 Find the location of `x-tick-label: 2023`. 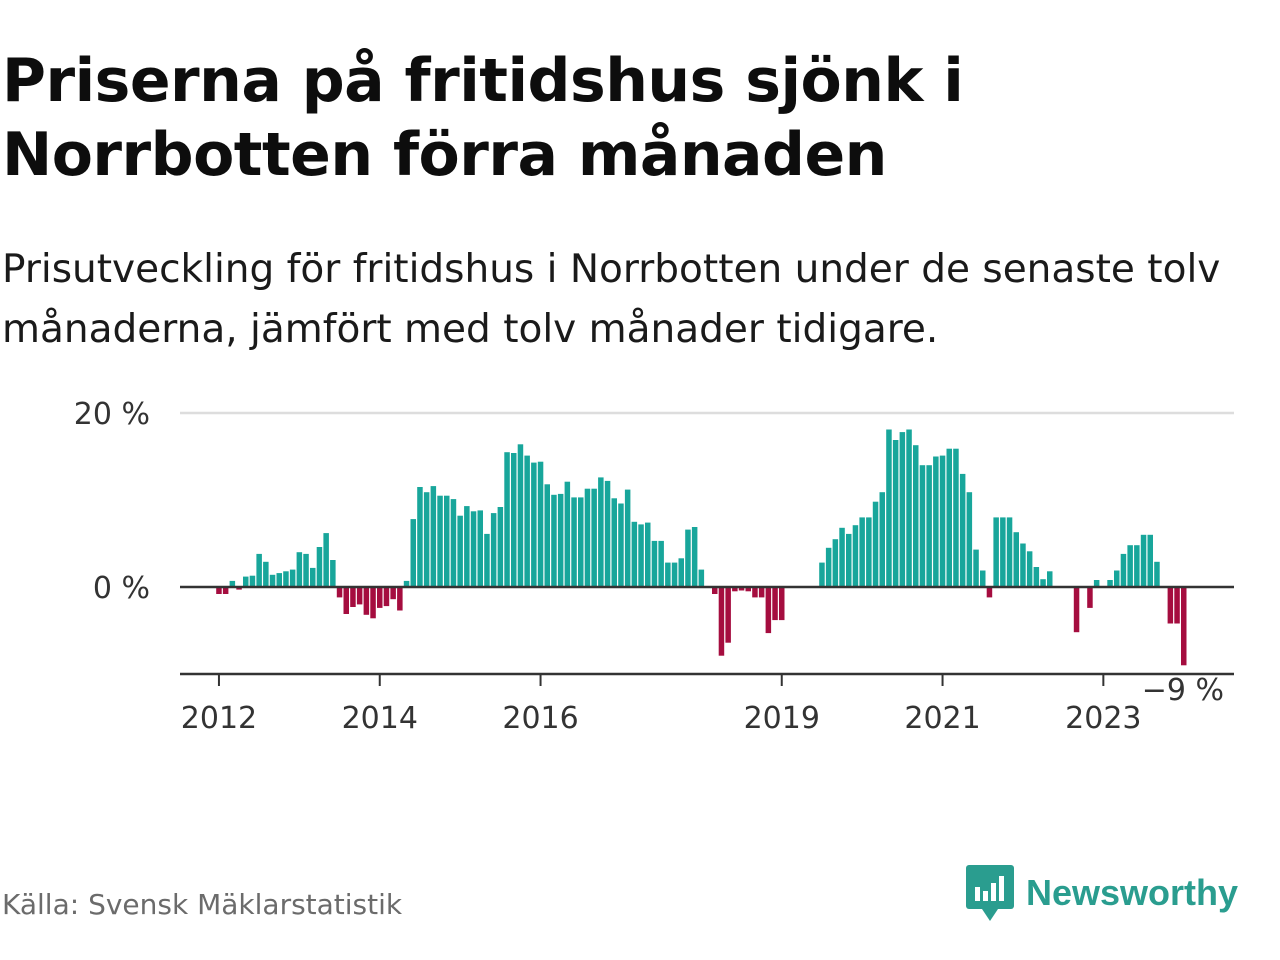

x-tick-label: 2023 is located at coordinates (1103, 718).